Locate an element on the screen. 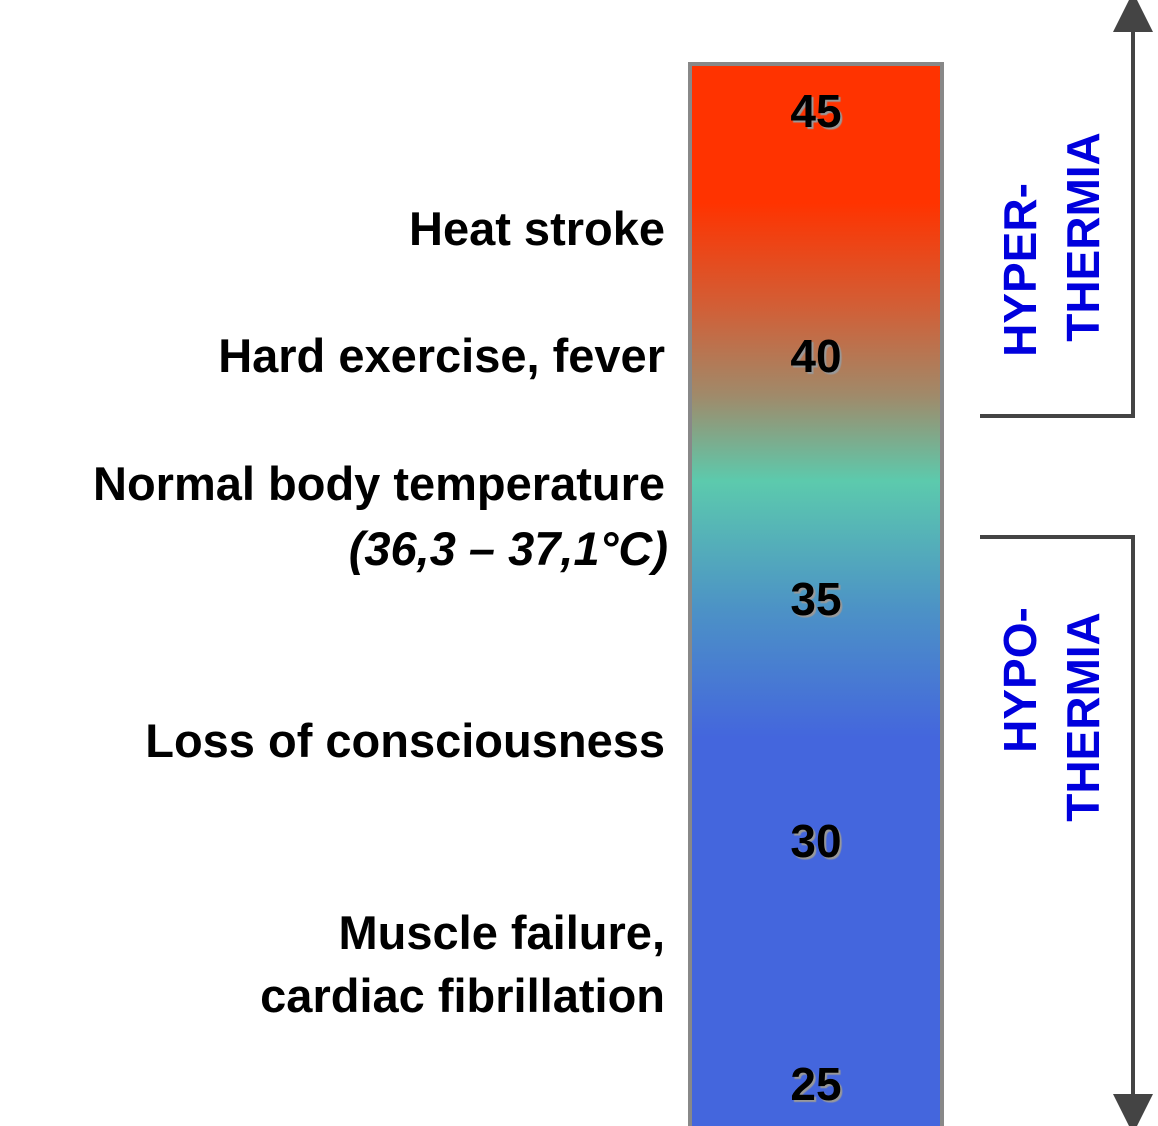 The width and height of the screenshot is (1158, 1126). hyper-bracket is located at coordinates (1066, 209).